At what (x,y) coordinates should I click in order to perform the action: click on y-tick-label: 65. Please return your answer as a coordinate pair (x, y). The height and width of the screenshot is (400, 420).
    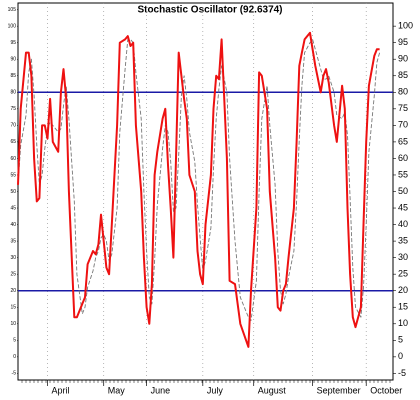
    Looking at the image, I should click on (13, 142).